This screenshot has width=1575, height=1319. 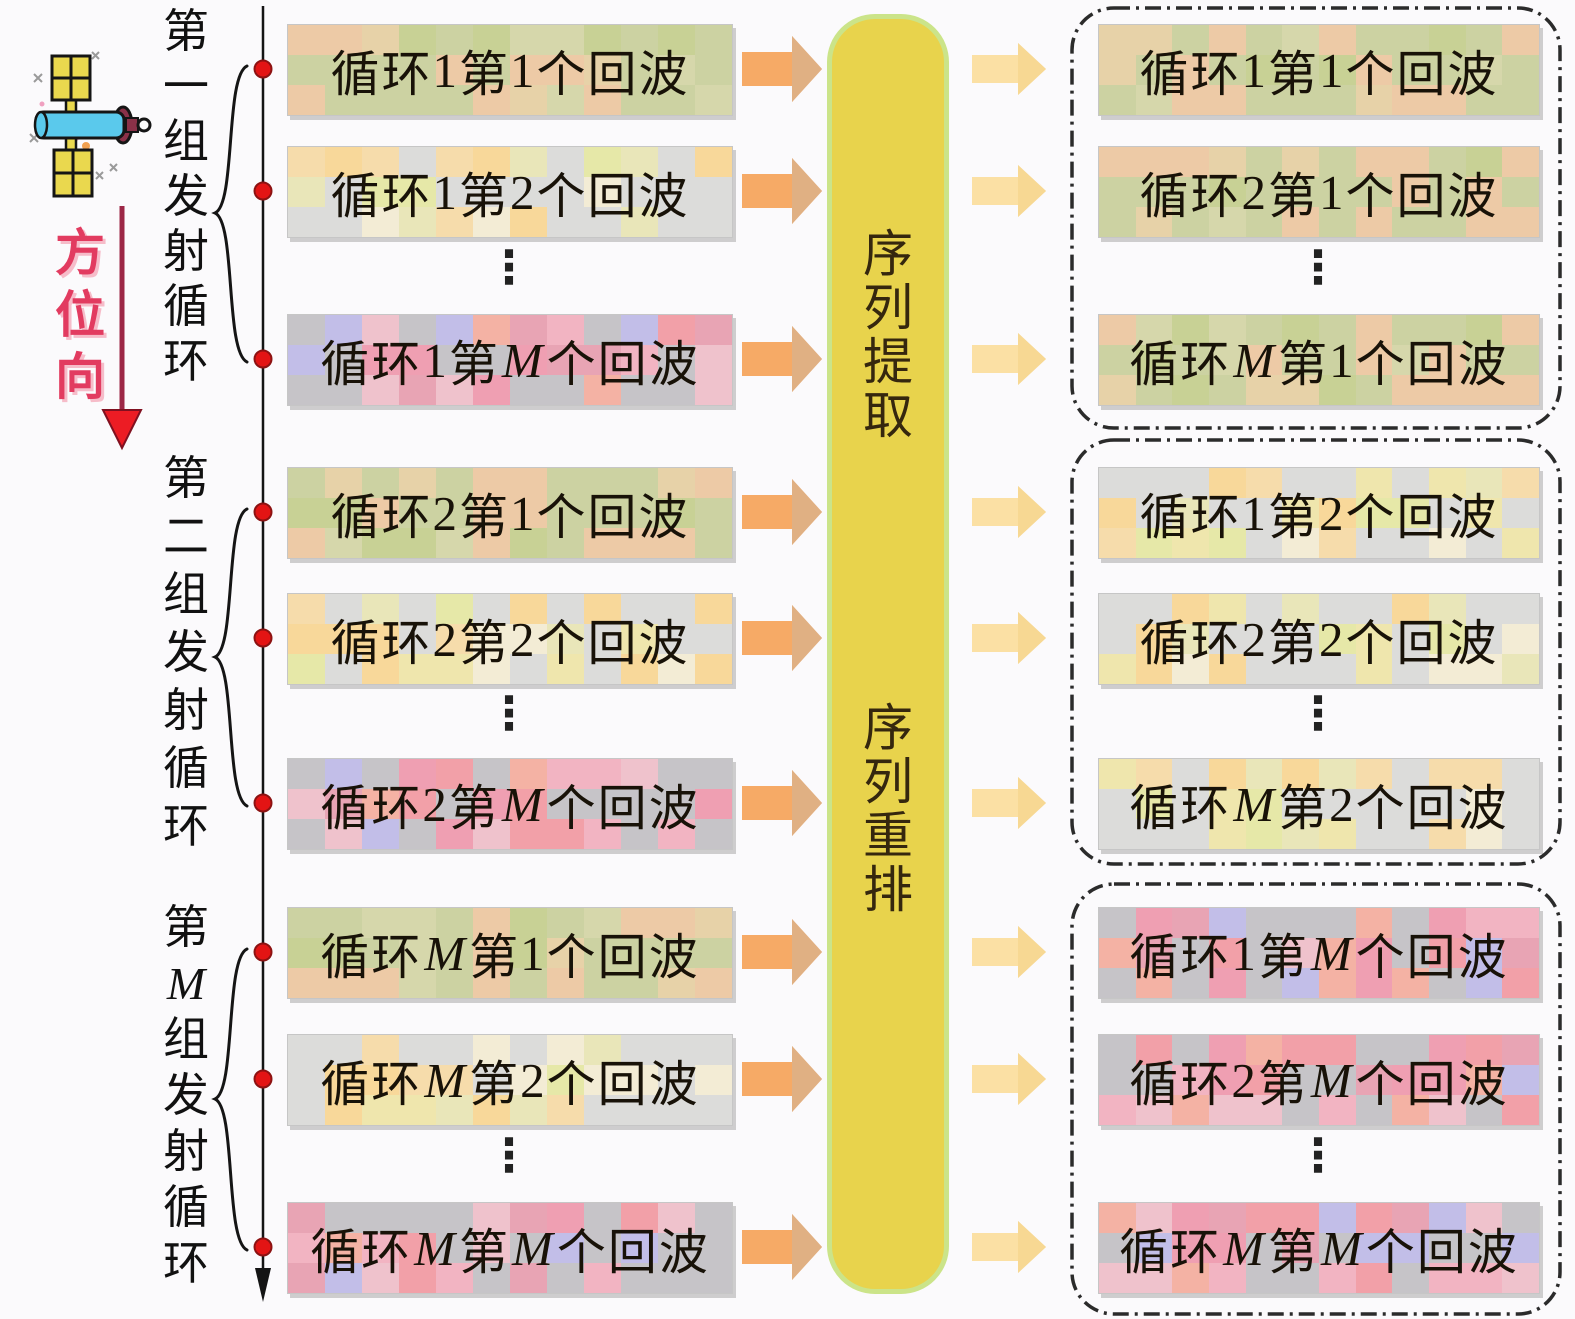 What do you see at coordinates (888, 654) in the screenshot?
I see `sequence-processor-box: 序列提取 序列重排` at bounding box center [888, 654].